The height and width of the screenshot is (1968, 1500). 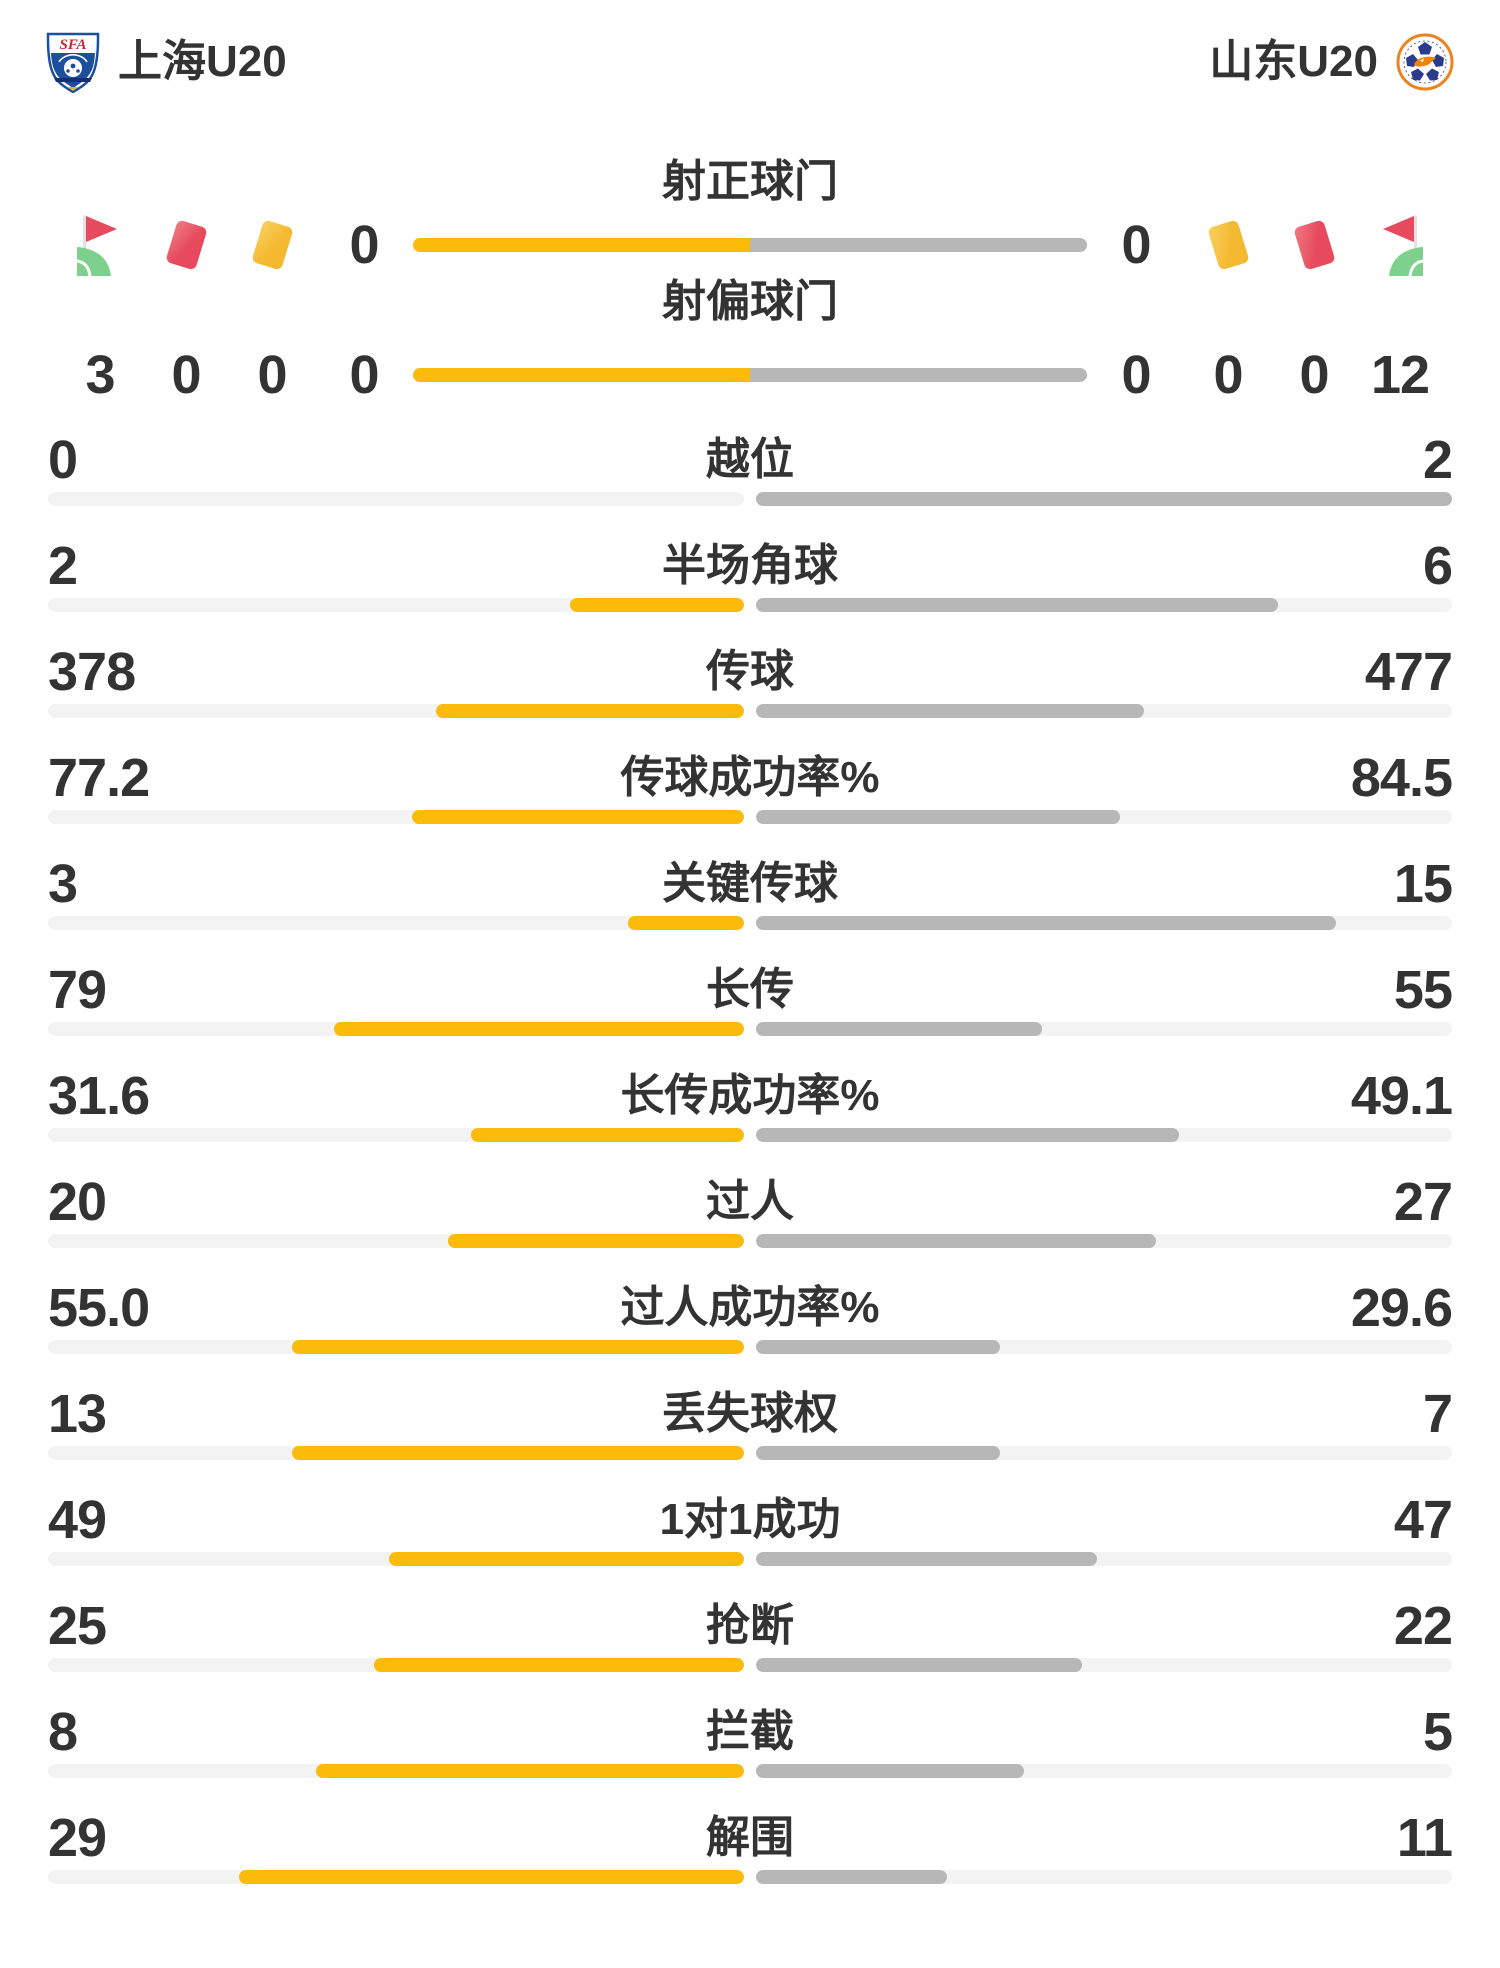 What do you see at coordinates (750, 459) in the screenshot?
I see `stat-label: 越位` at bounding box center [750, 459].